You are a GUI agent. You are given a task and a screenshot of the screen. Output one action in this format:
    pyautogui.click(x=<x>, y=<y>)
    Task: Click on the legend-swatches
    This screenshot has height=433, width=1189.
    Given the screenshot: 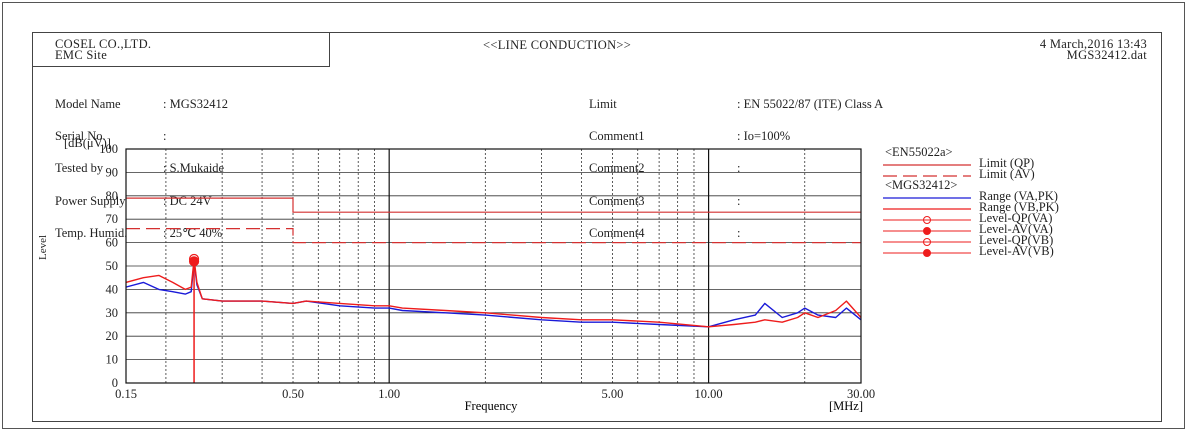 What is the action you would take?
    pyautogui.click(x=927, y=210)
    